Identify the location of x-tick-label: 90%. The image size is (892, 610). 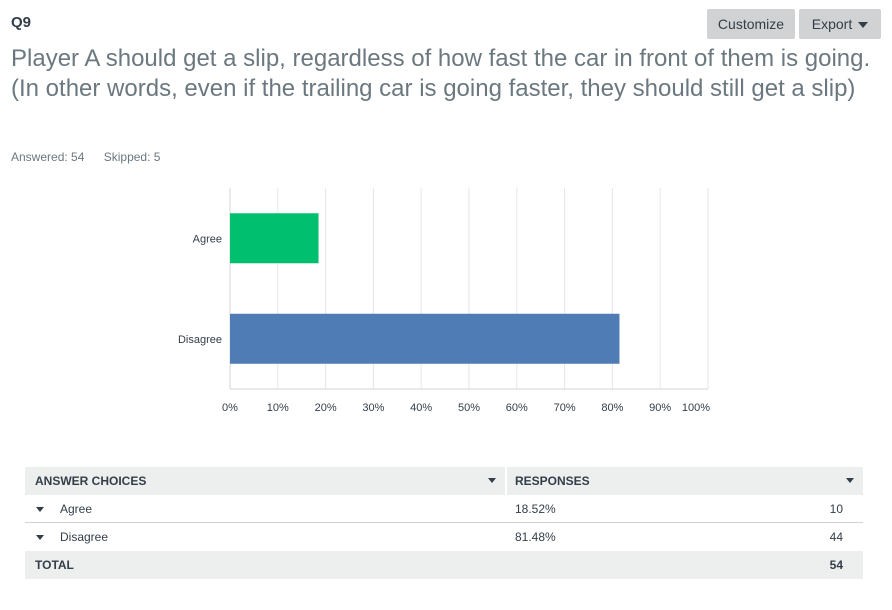
(660, 408).